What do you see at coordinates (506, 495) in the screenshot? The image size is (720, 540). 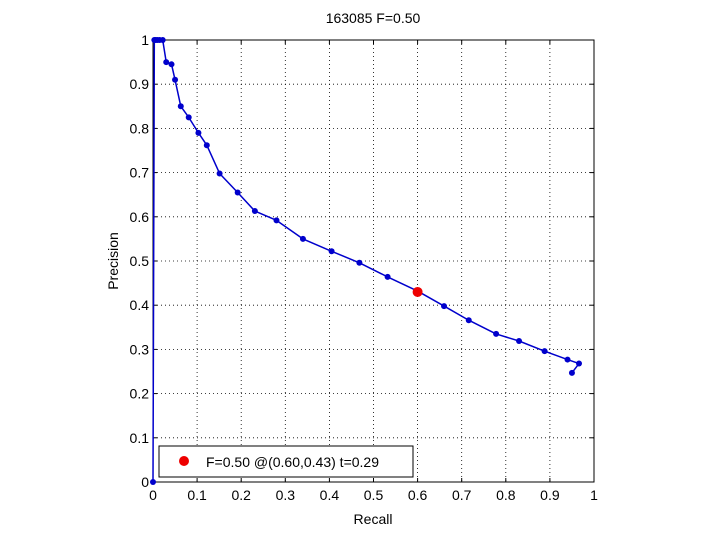 I see `x-tick-label: 0.8` at bounding box center [506, 495].